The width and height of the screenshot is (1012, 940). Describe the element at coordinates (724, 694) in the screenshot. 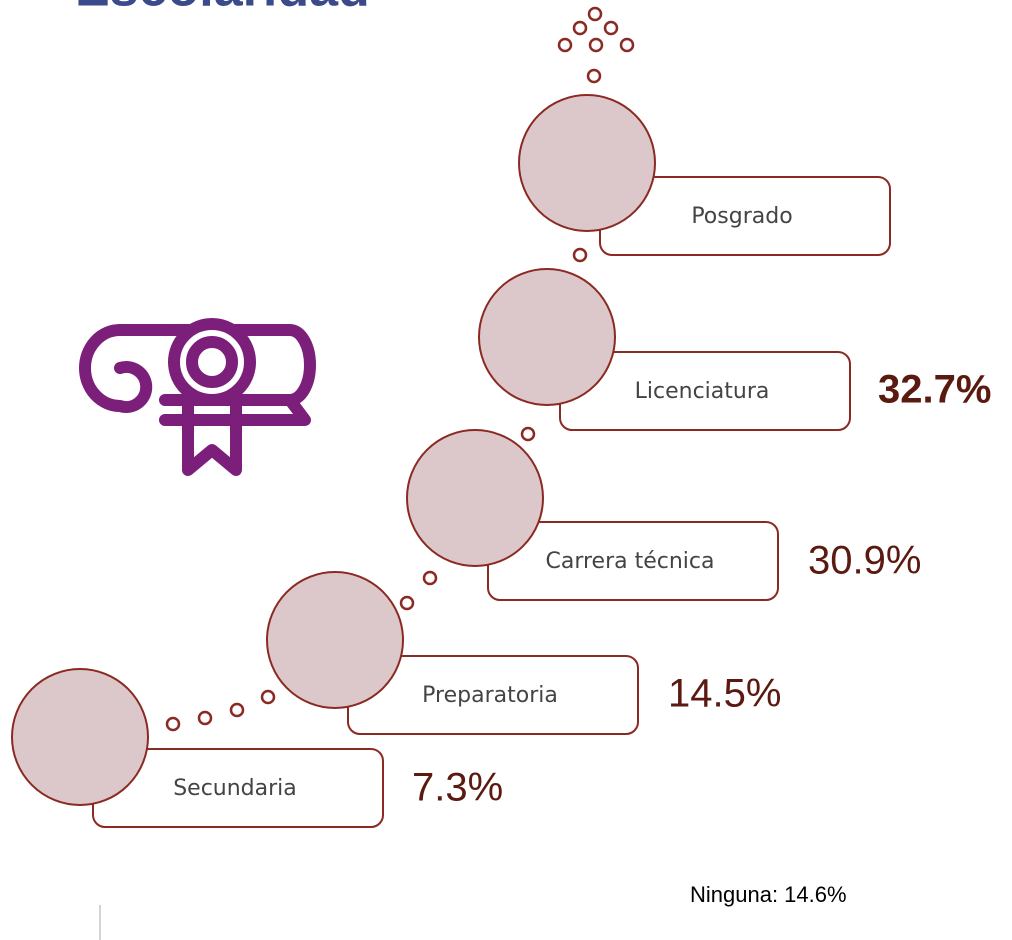

I see `level-value: 14.5%` at that location.